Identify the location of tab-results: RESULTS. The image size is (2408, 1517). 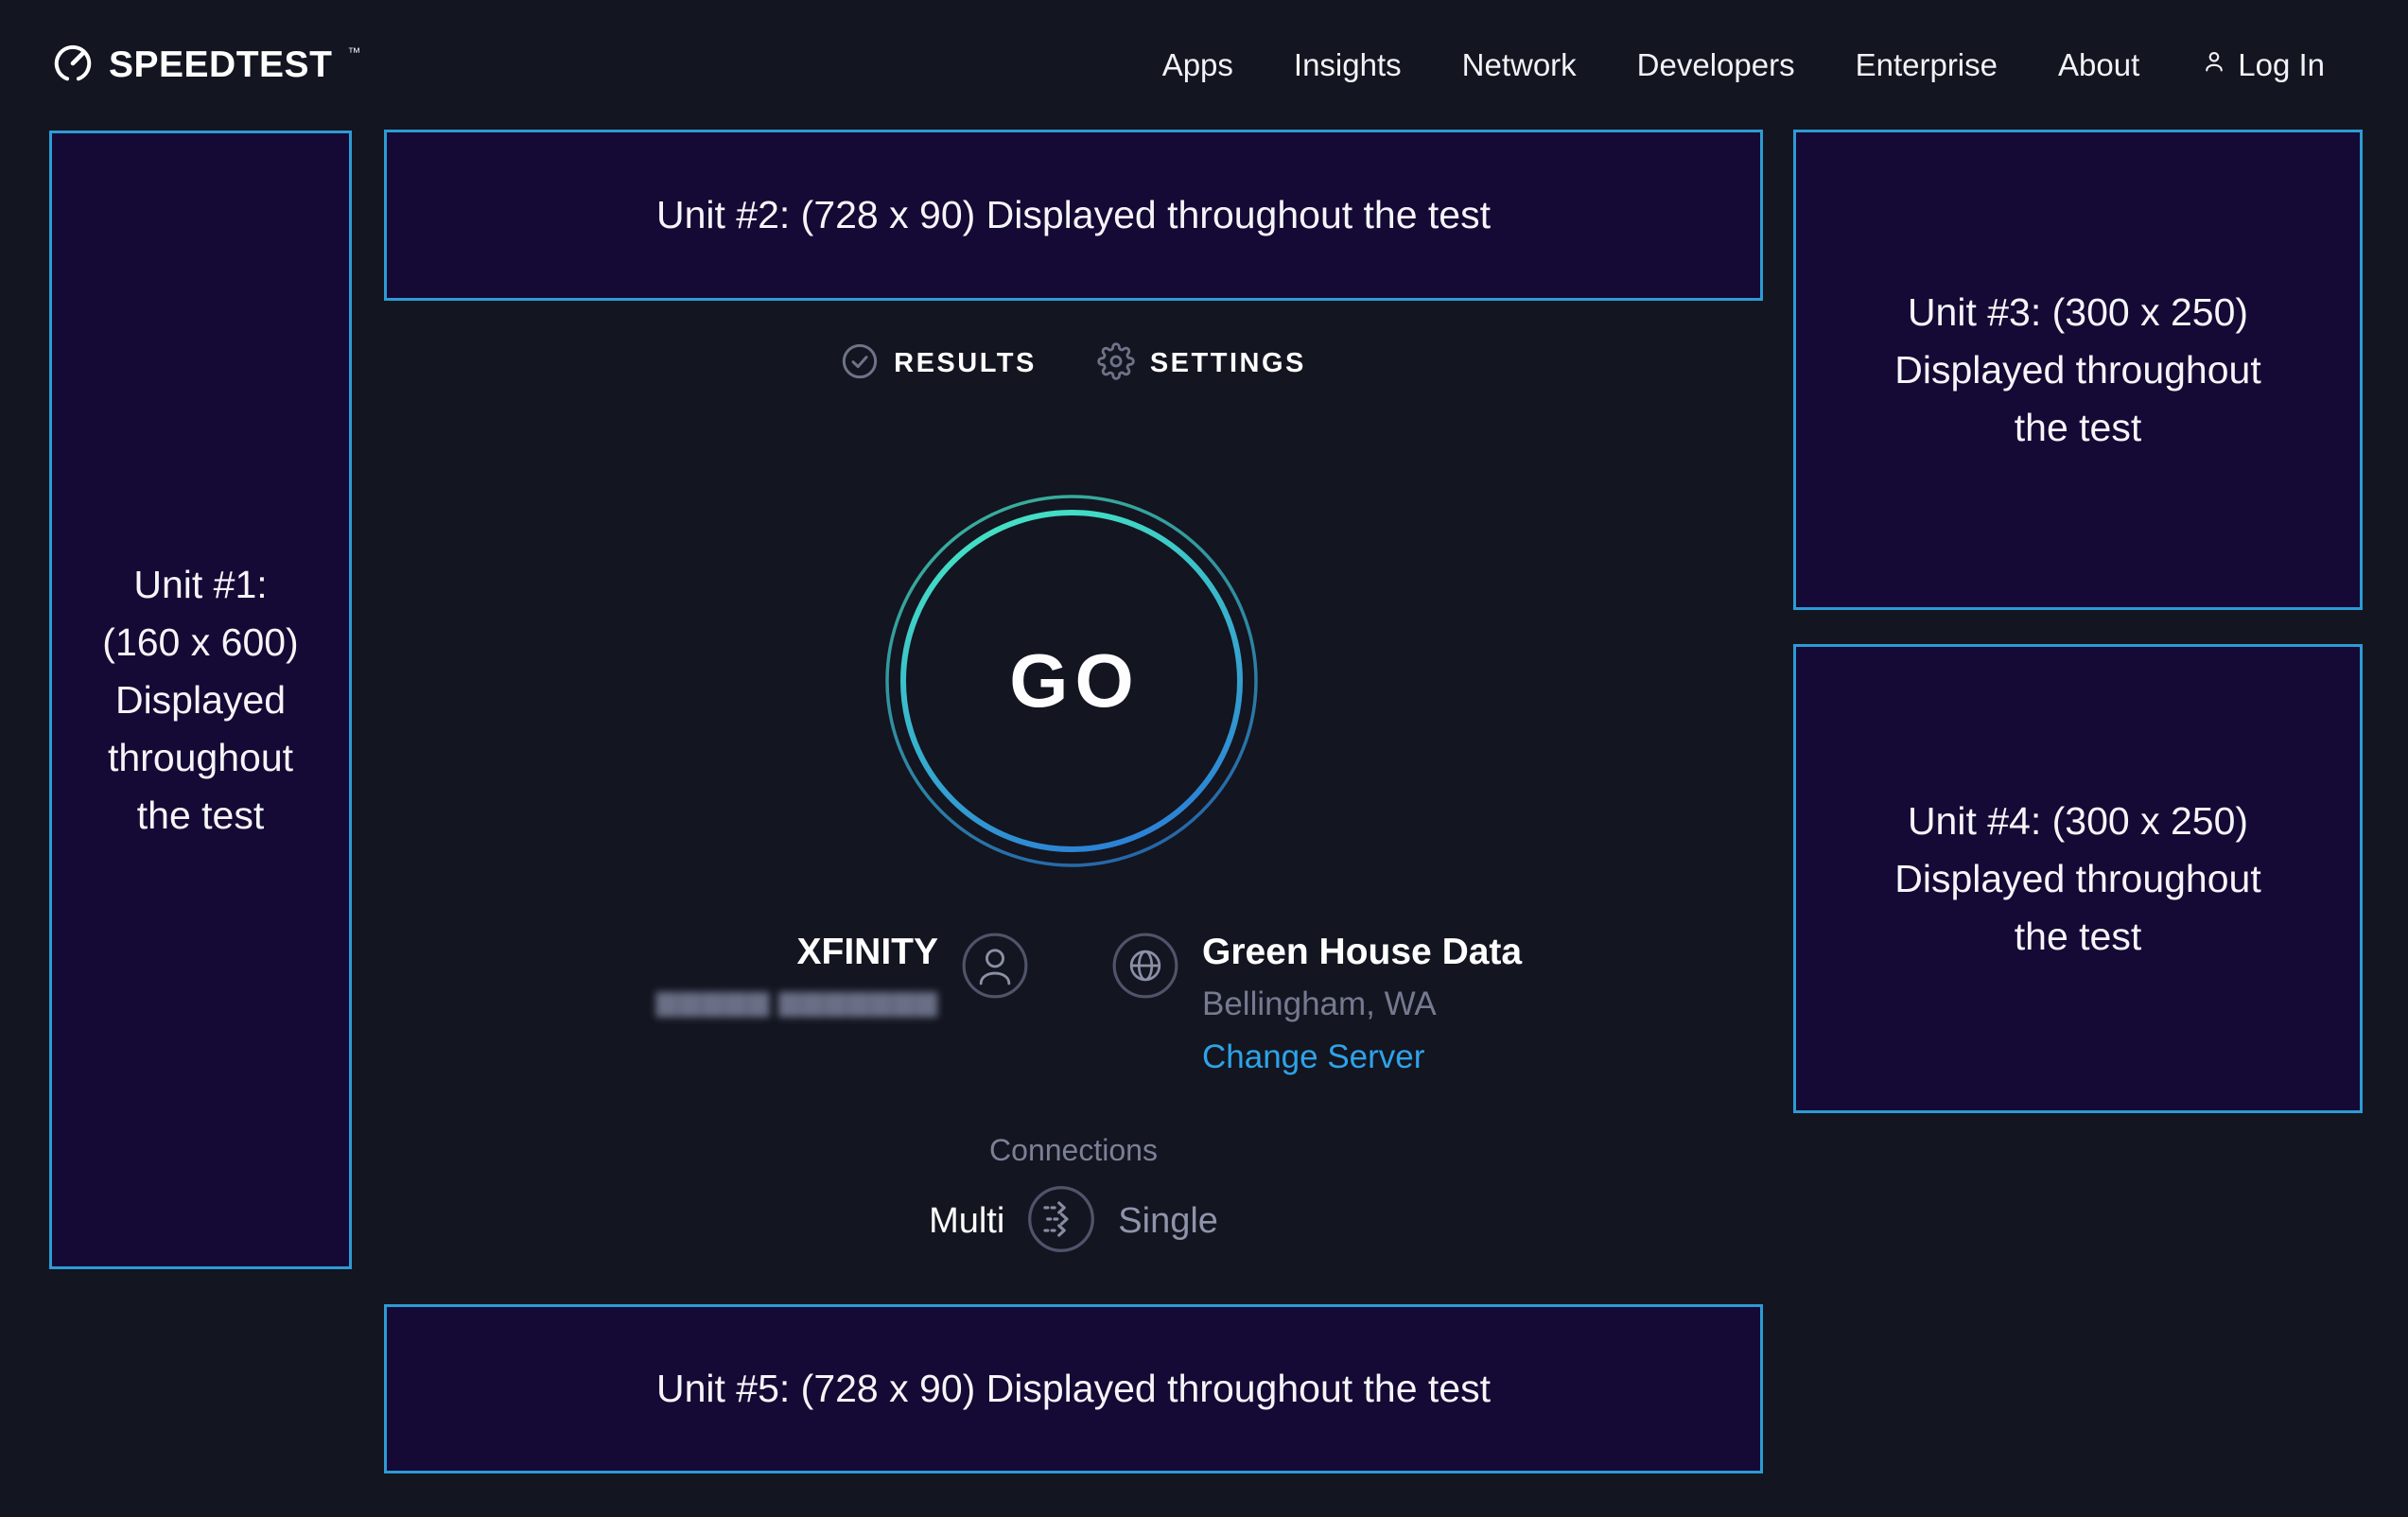
(939, 363).